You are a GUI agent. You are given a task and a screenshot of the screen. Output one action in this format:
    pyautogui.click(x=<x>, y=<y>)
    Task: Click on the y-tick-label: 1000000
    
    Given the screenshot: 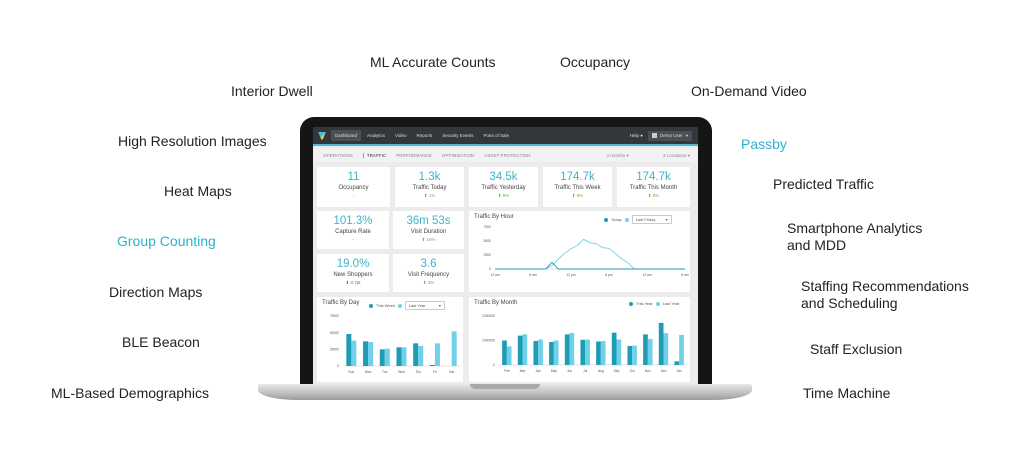 What is the action you would take?
    pyautogui.click(x=488, y=341)
    